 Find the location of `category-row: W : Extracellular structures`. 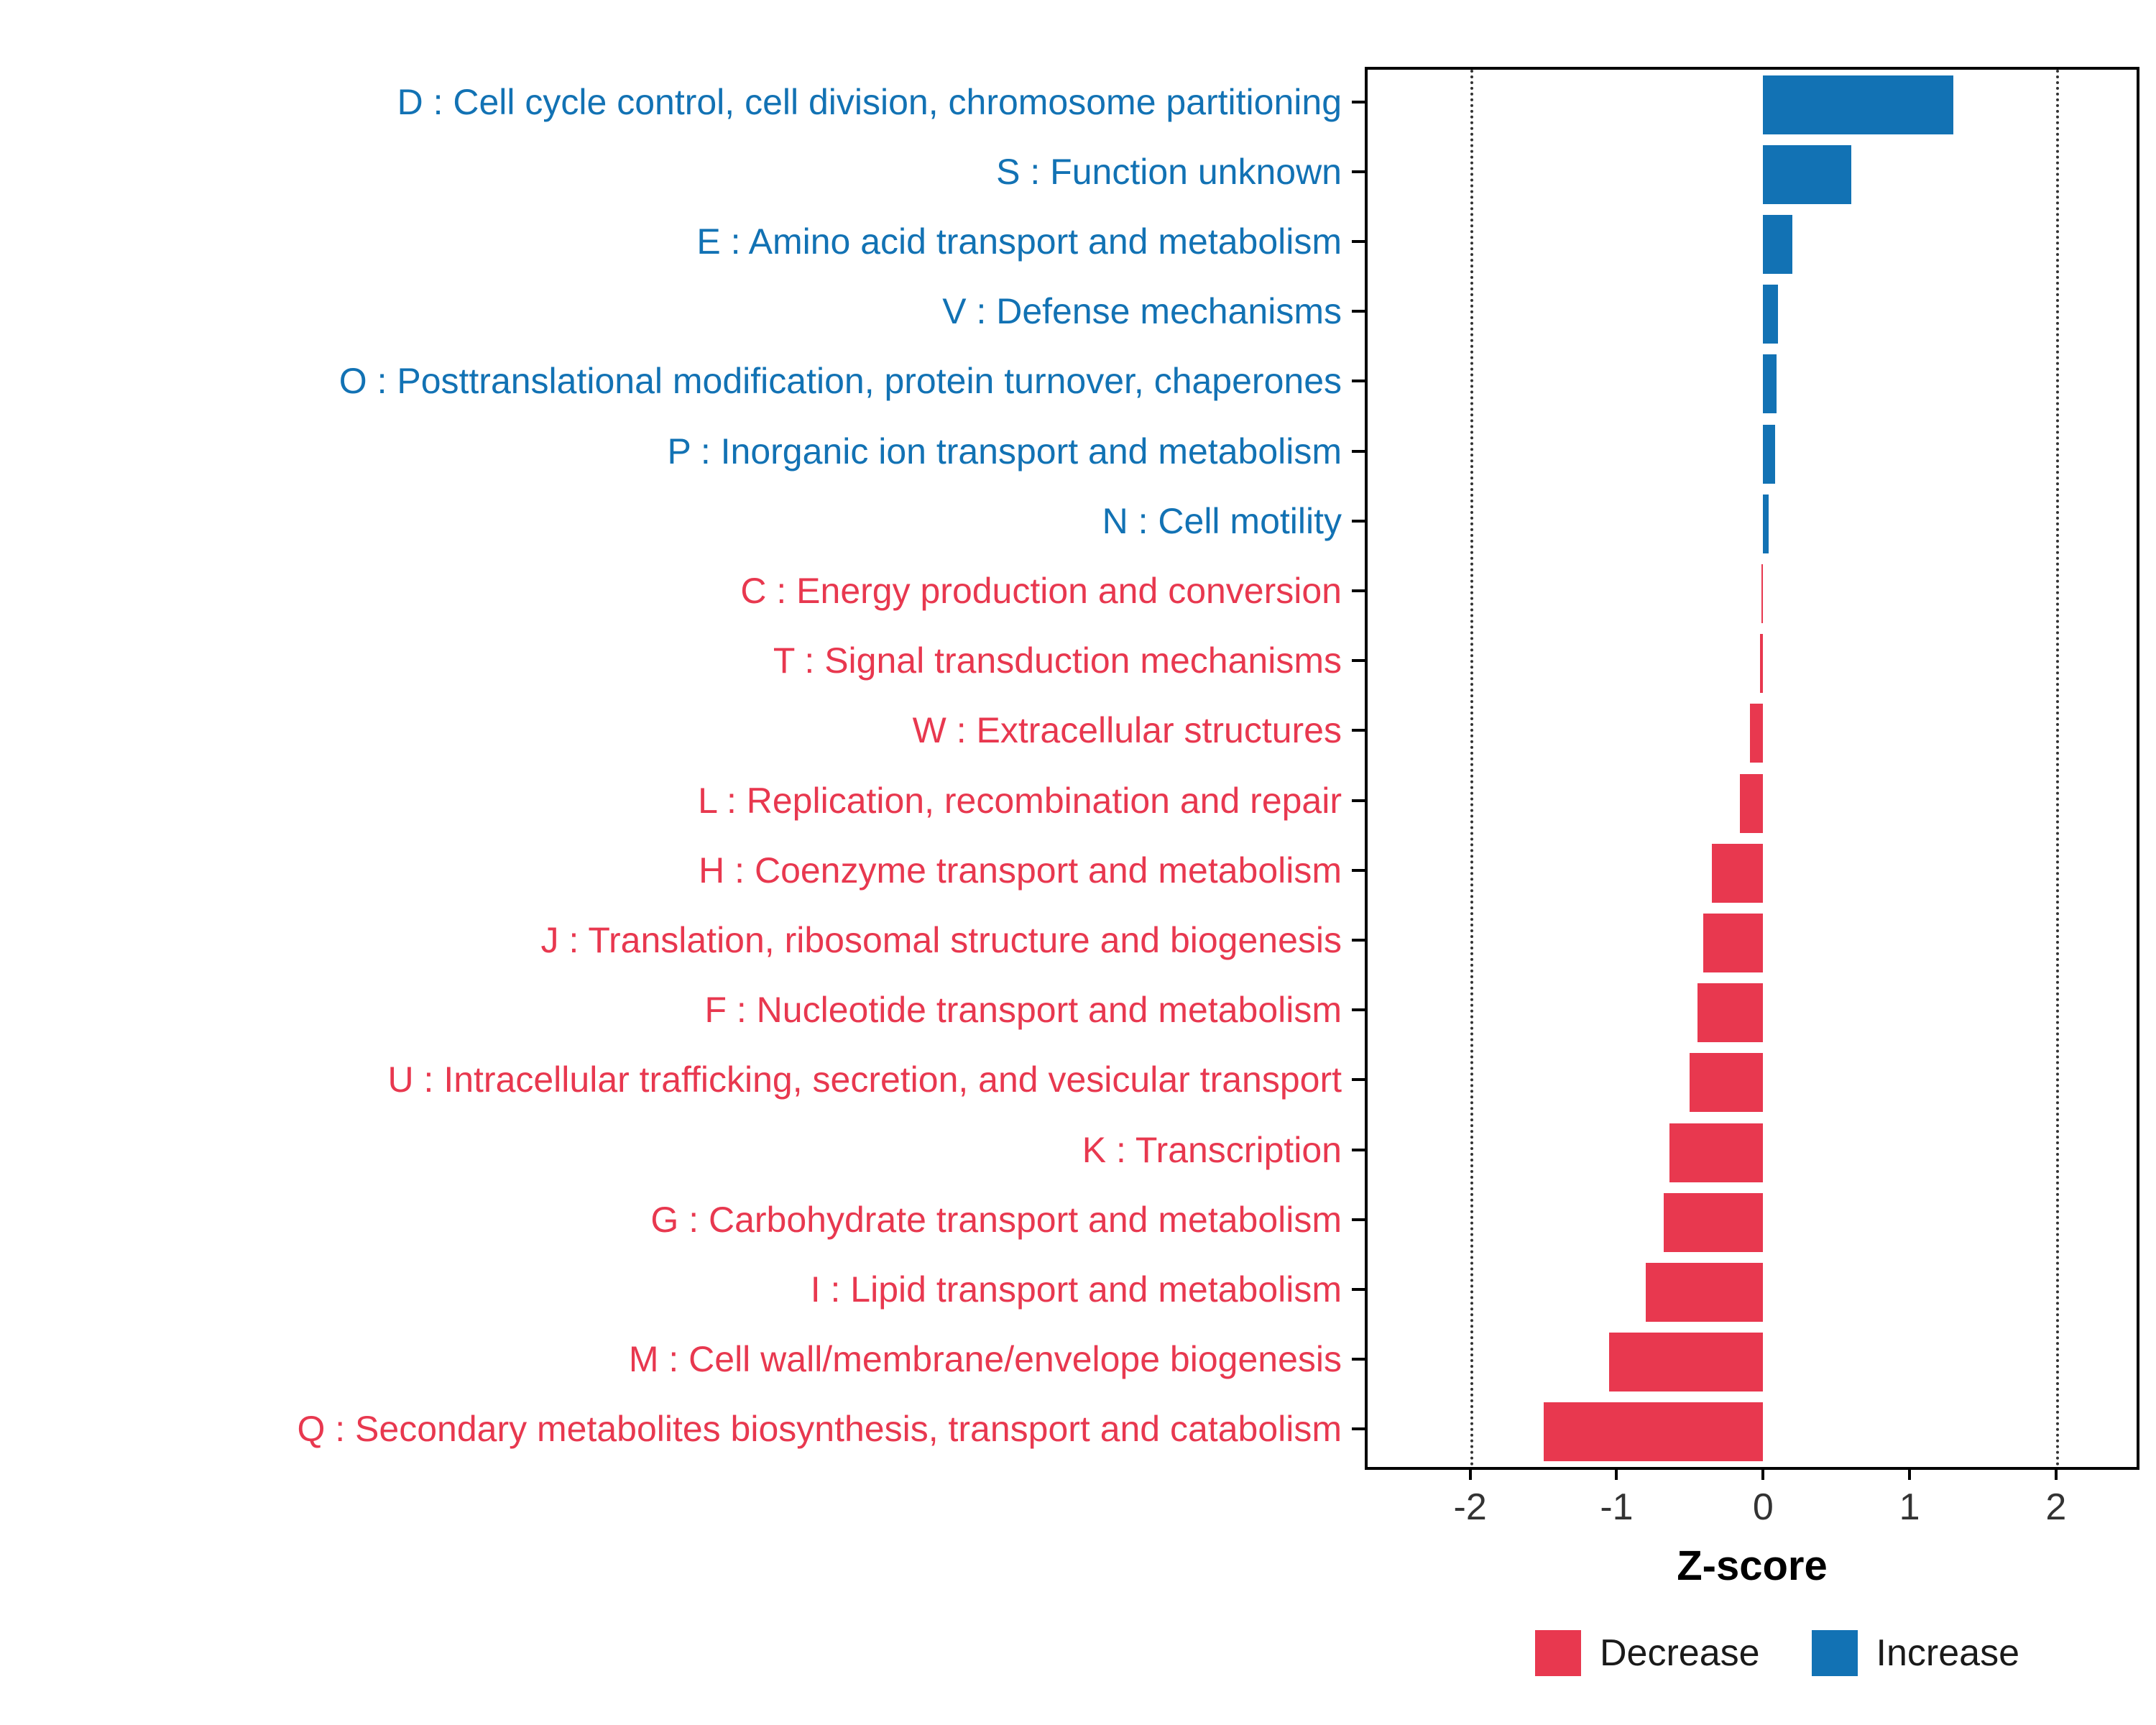

category-row: W : Extracellular structures is located at coordinates (683, 730).